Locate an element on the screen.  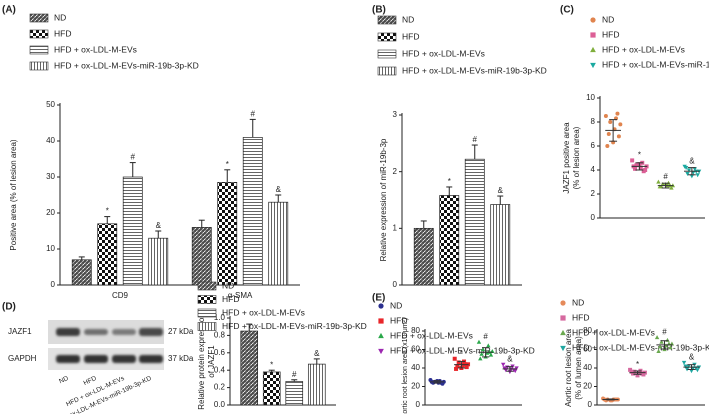
y-tick-label: 50 is located at coordinates (50, 104).